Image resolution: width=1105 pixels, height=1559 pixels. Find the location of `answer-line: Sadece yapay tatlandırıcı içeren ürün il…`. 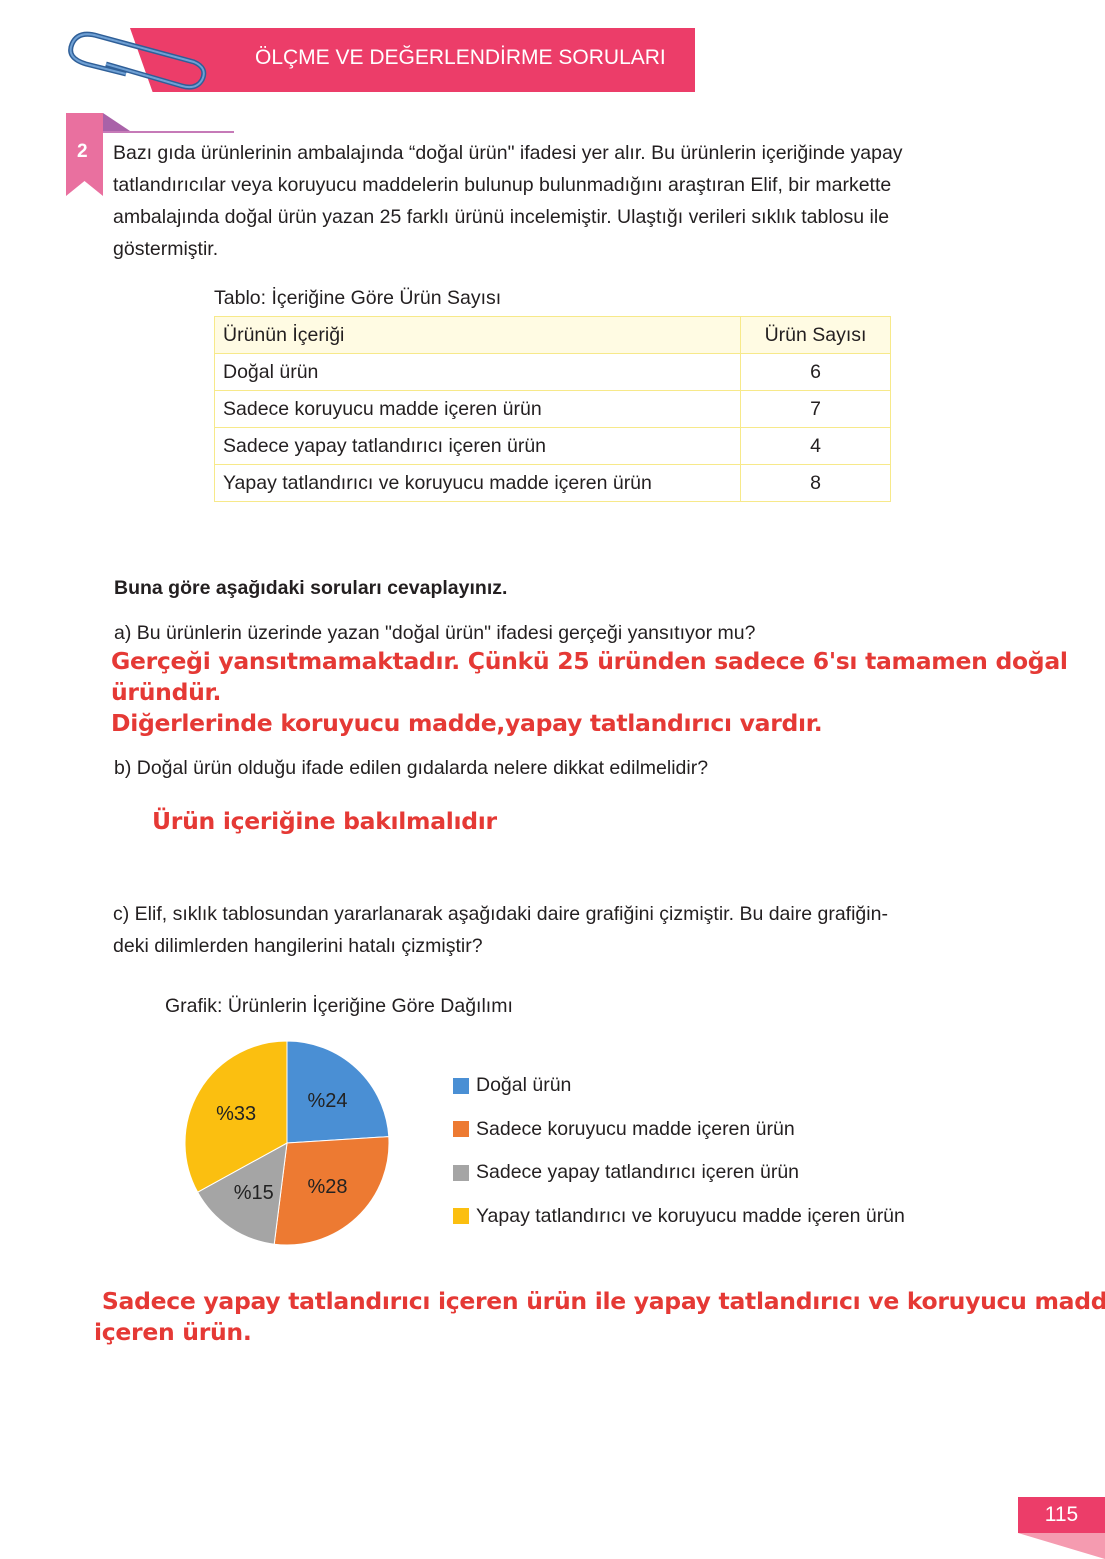

answer-line: Sadece yapay tatlandırıcı içeren ürün il… is located at coordinates (599, 1301).